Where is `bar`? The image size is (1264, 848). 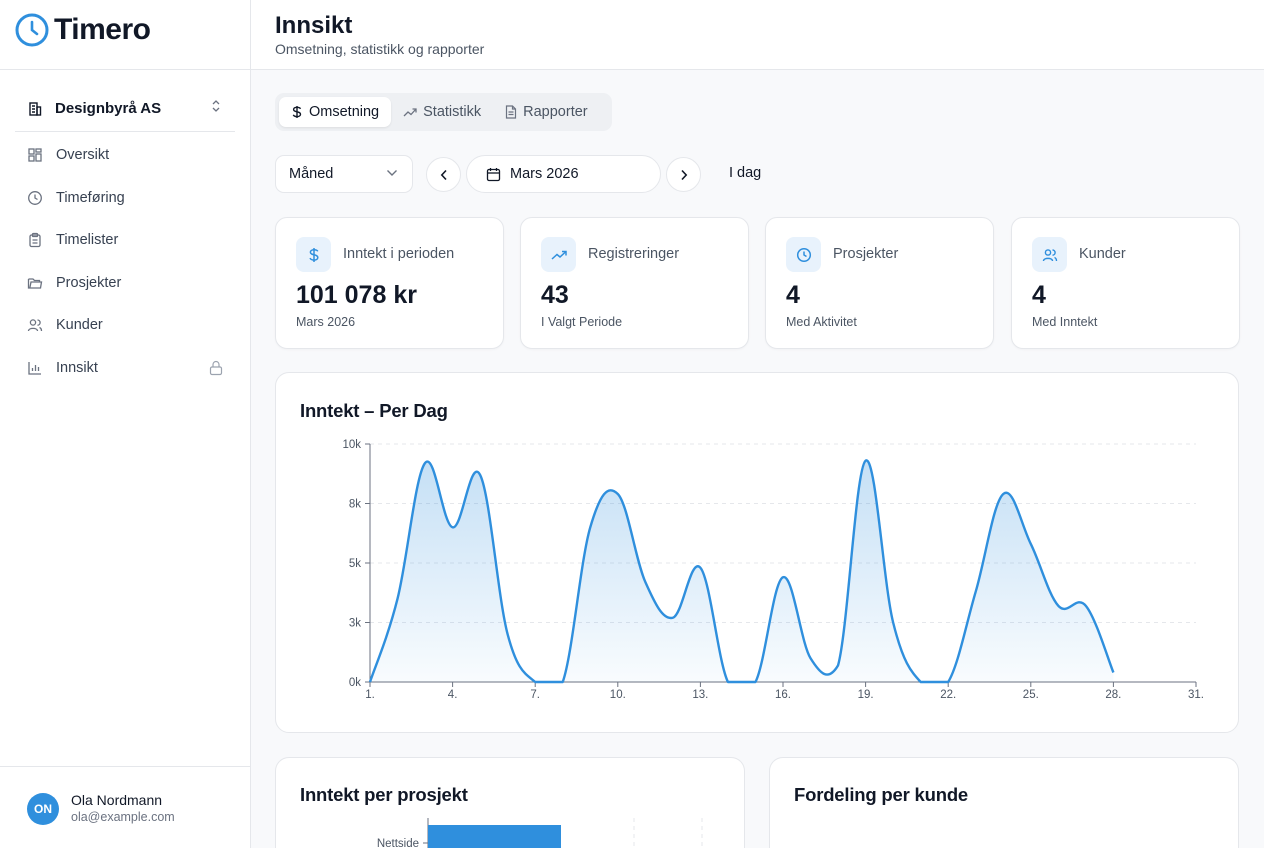
bar is located at coordinates (494, 836).